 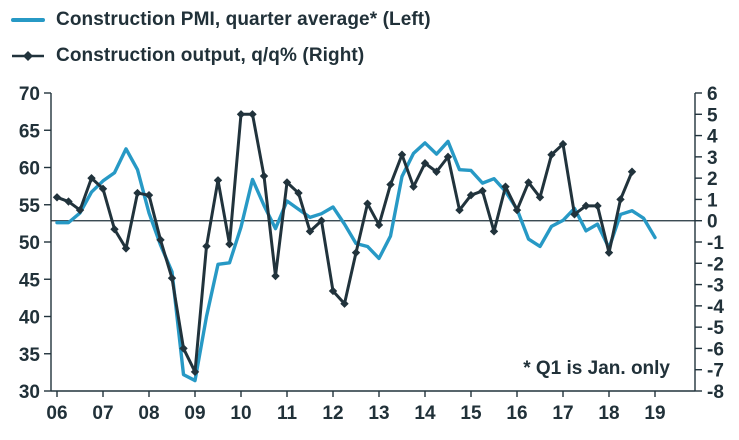 I want to click on right-axis-tick-label: 3, so click(x=712, y=158).